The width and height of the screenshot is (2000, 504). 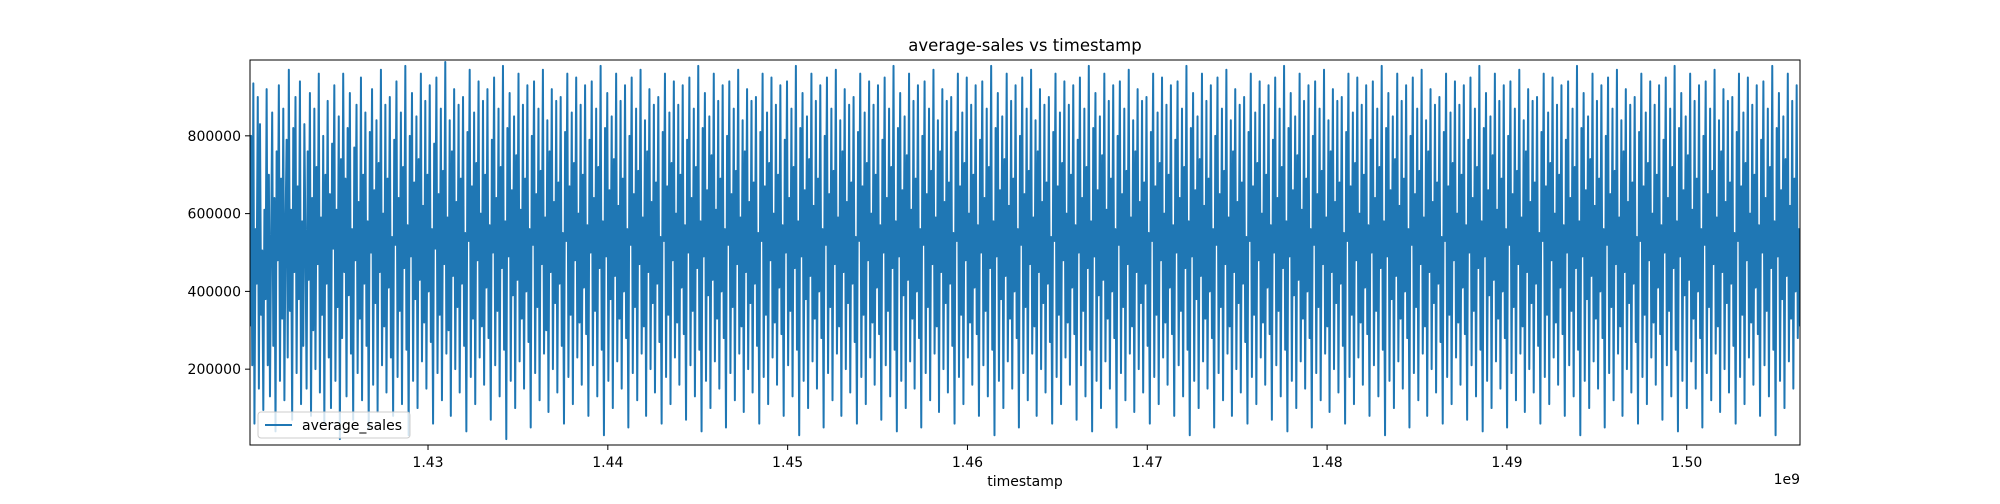 What do you see at coordinates (1025, 482) in the screenshot?
I see `x-axis-label: timestamp` at bounding box center [1025, 482].